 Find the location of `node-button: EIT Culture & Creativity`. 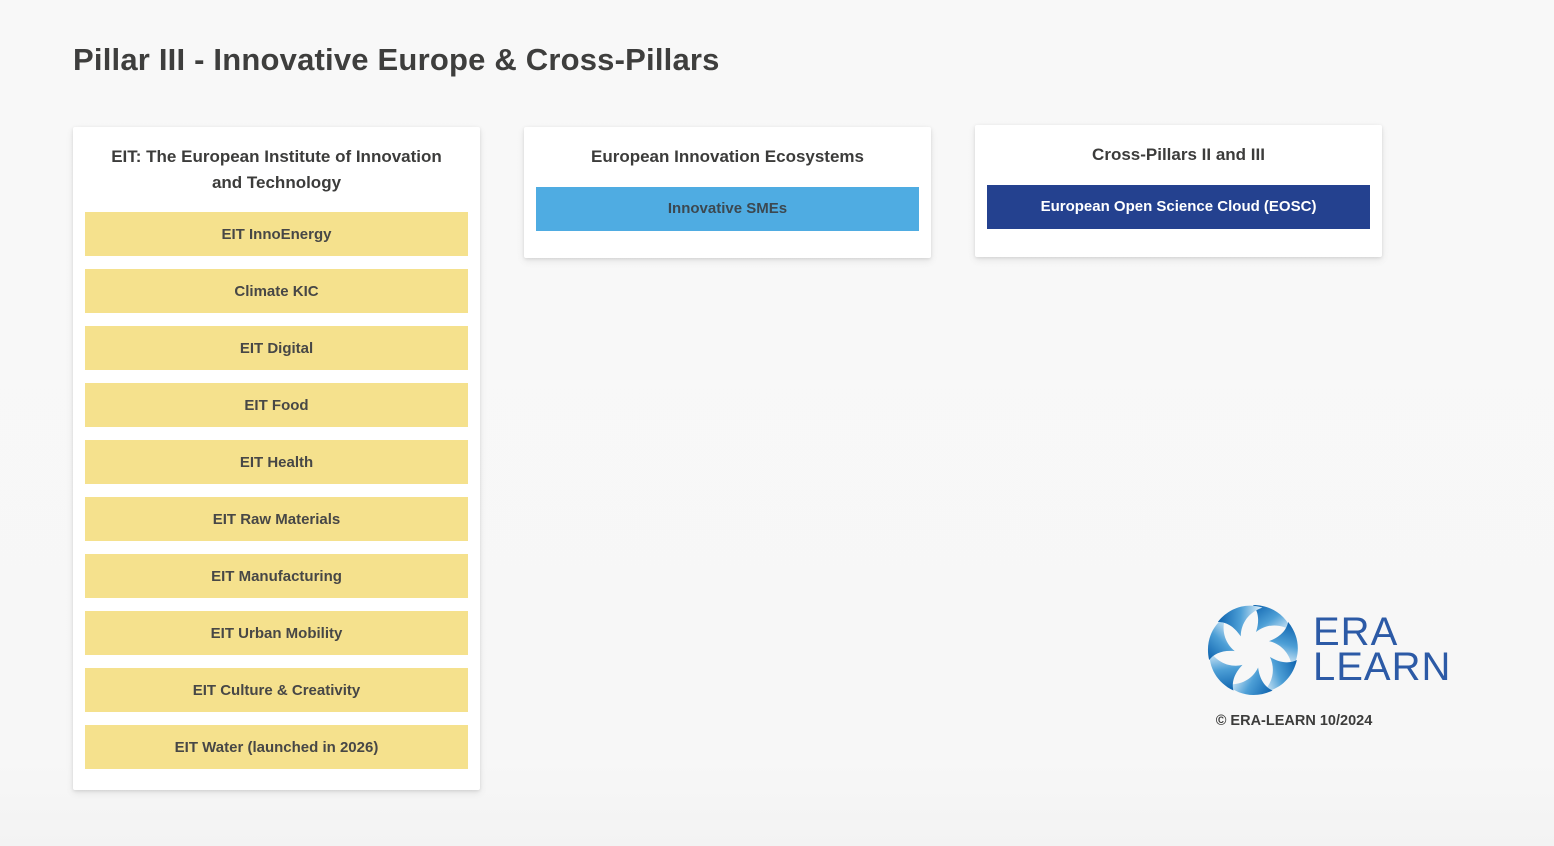

node-button: EIT Culture & Creativity is located at coordinates (276, 690).